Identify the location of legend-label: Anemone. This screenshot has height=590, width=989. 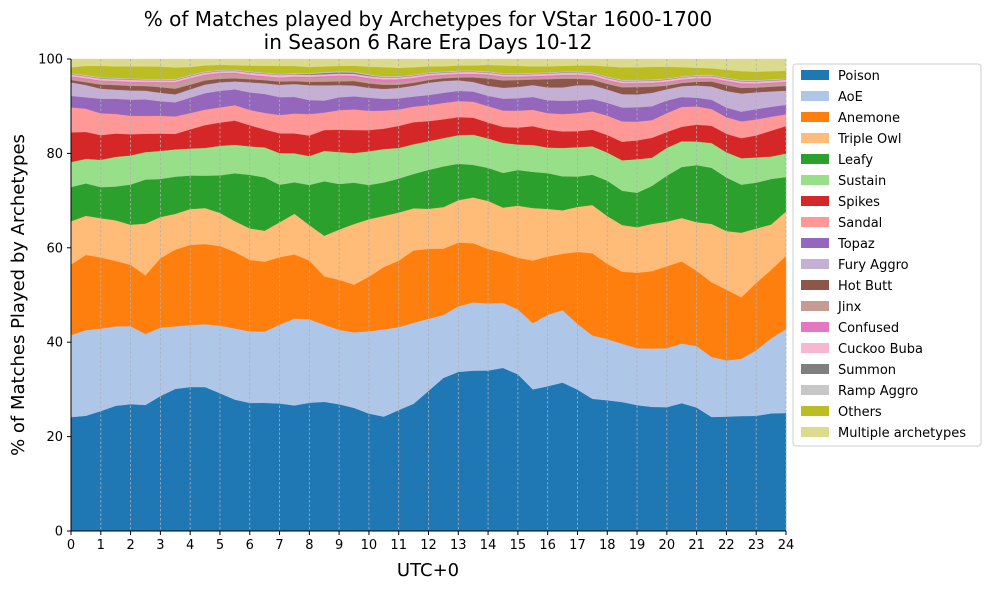
(869, 118).